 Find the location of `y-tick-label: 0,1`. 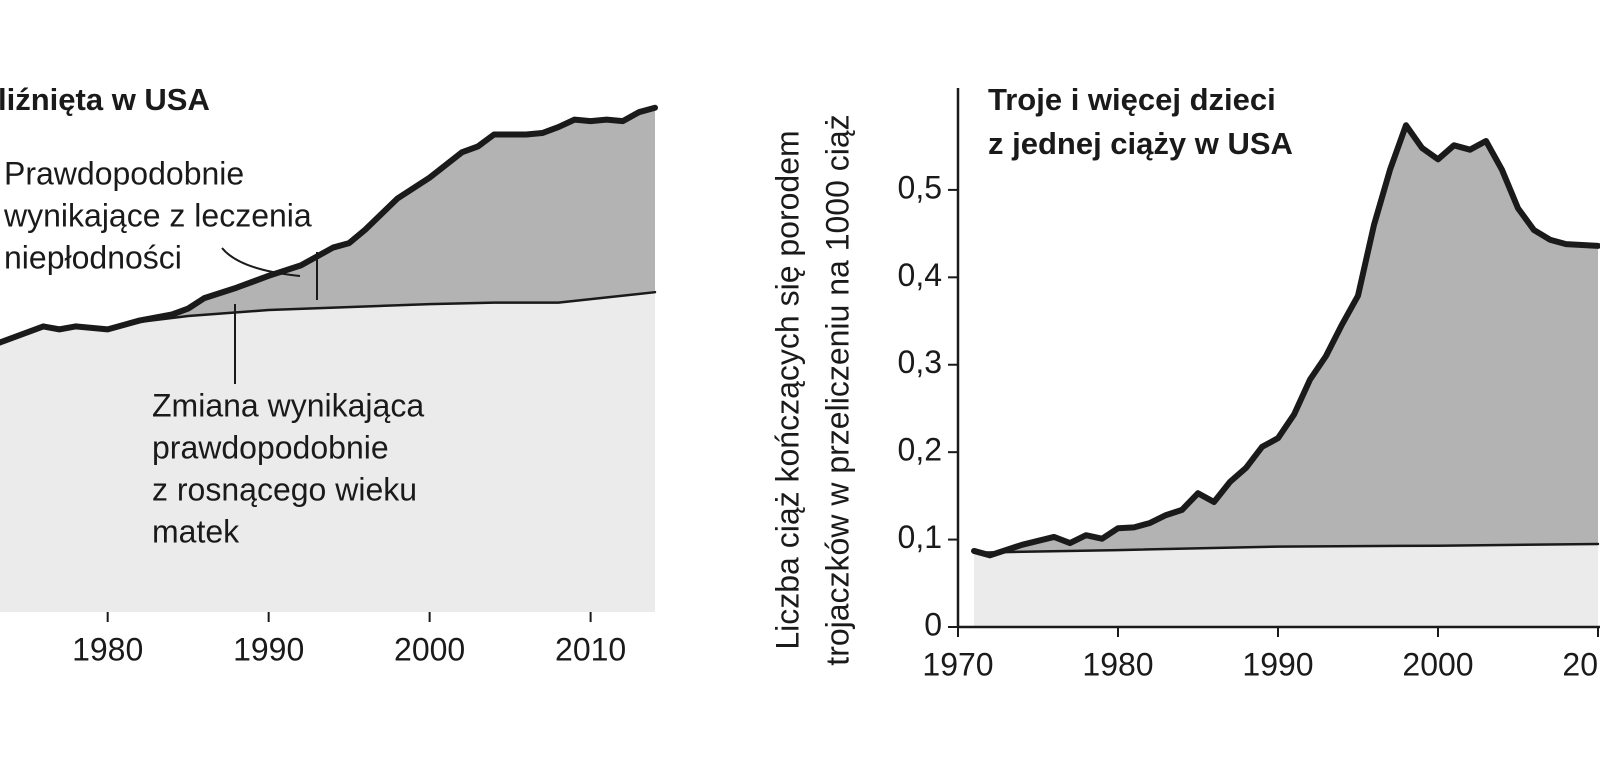

y-tick-label: 0,1 is located at coordinates (920, 537).